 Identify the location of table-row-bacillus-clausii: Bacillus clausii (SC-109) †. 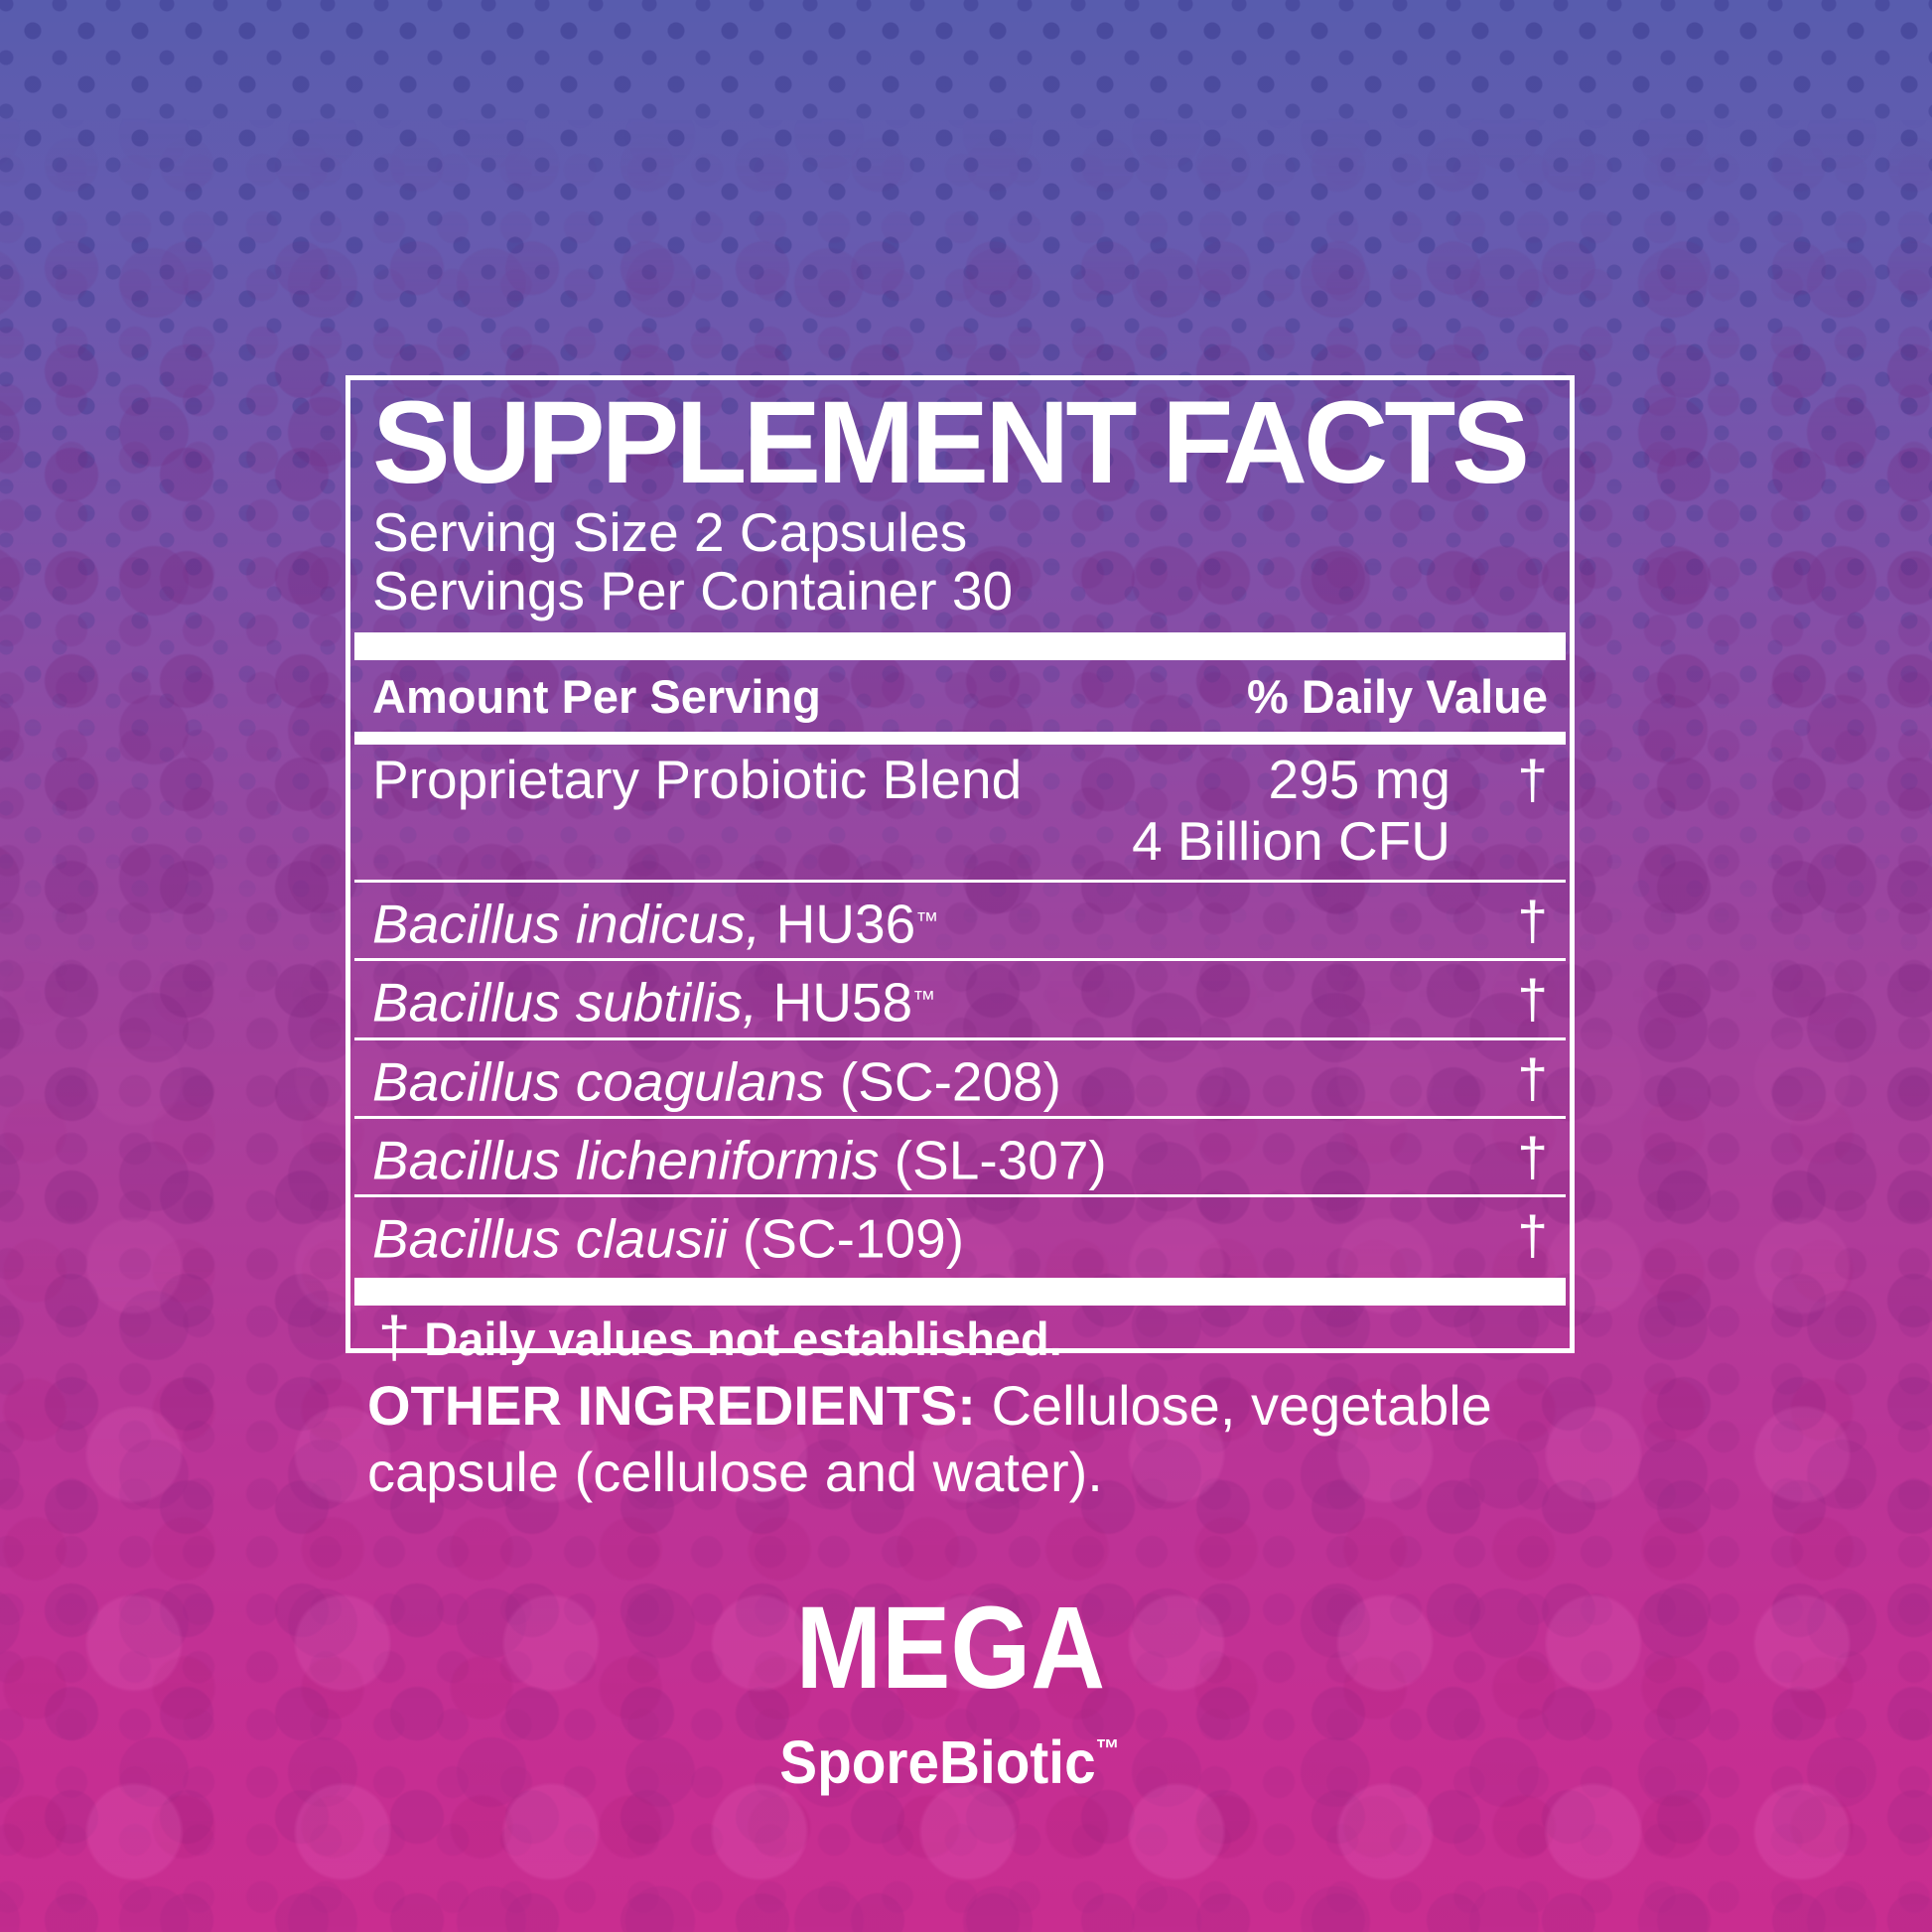
(960, 1235).